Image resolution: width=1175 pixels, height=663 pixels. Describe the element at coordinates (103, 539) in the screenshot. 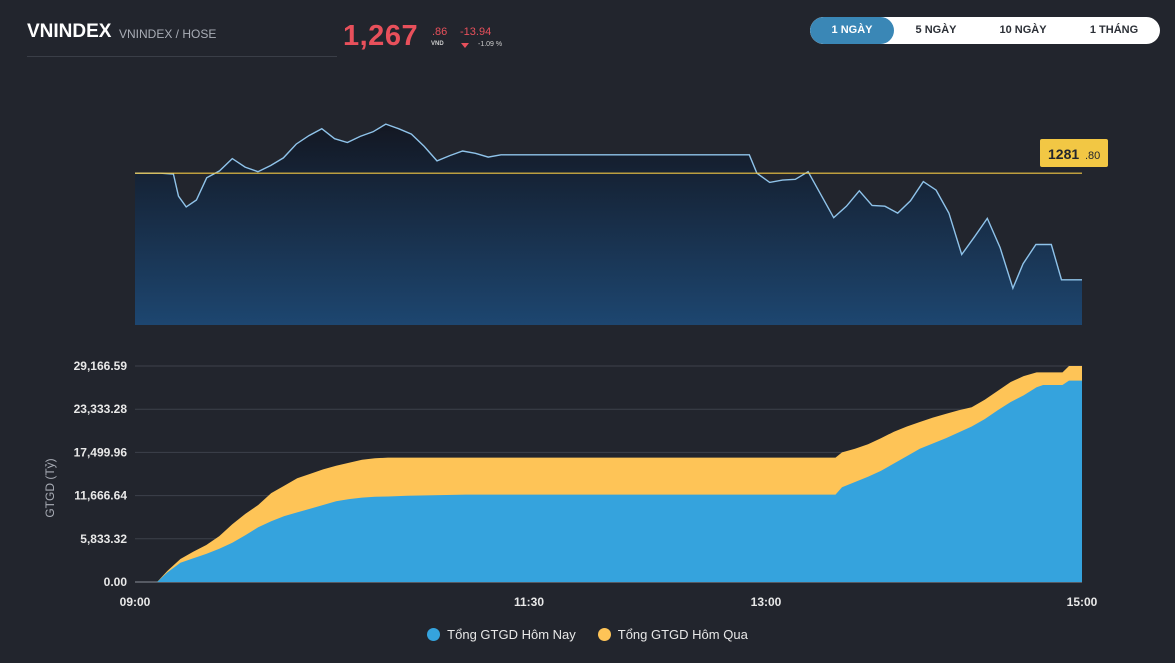

I see `y-tick-label: 5,833.32` at that location.